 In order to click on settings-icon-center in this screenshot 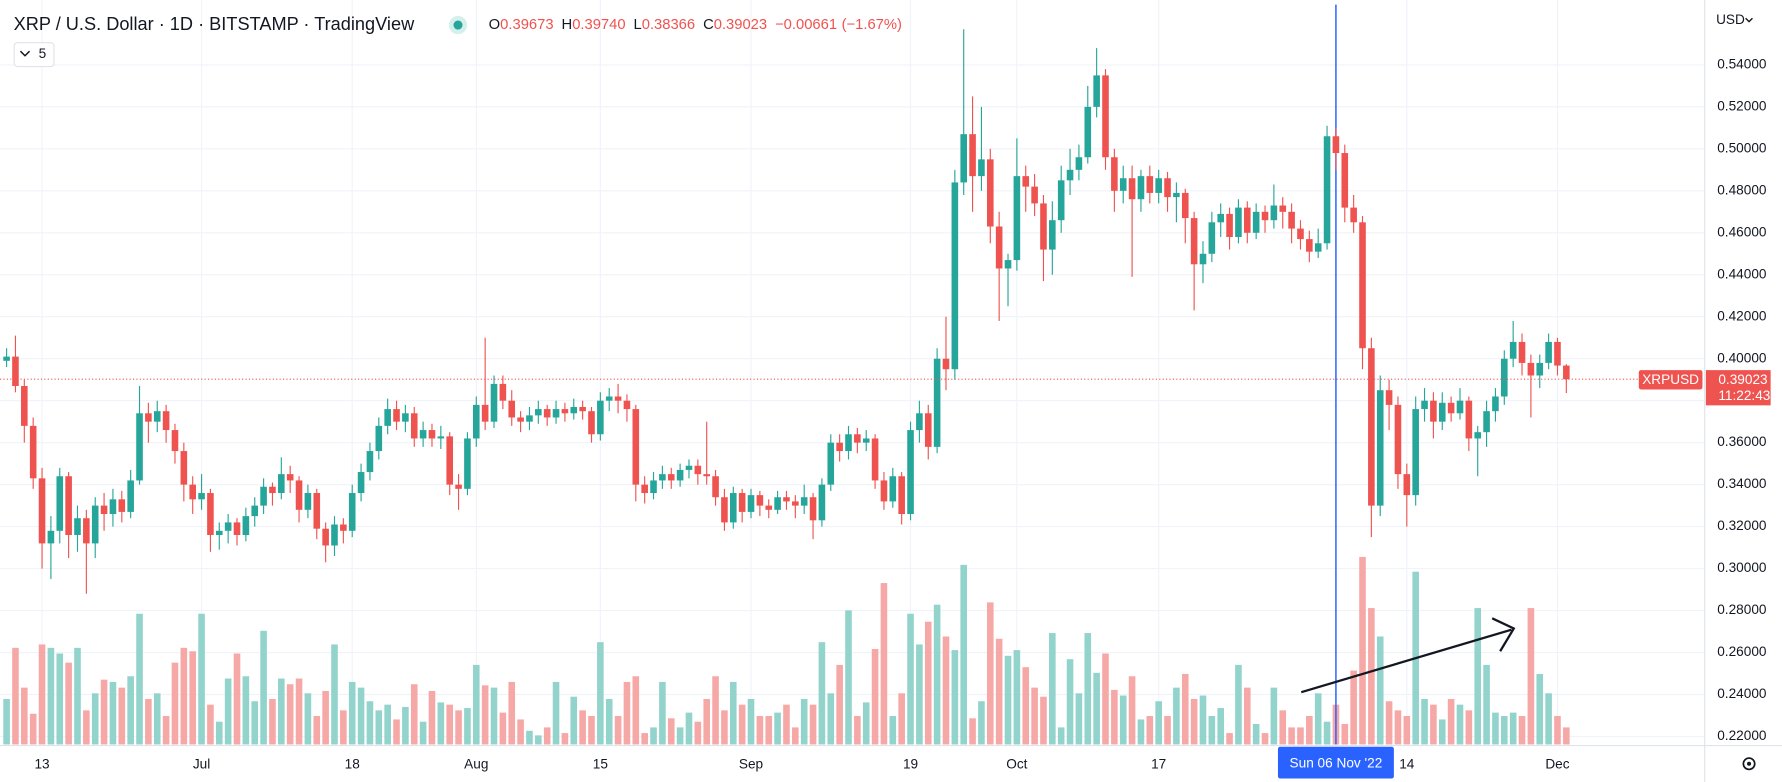, I will do `click(1749, 763)`.